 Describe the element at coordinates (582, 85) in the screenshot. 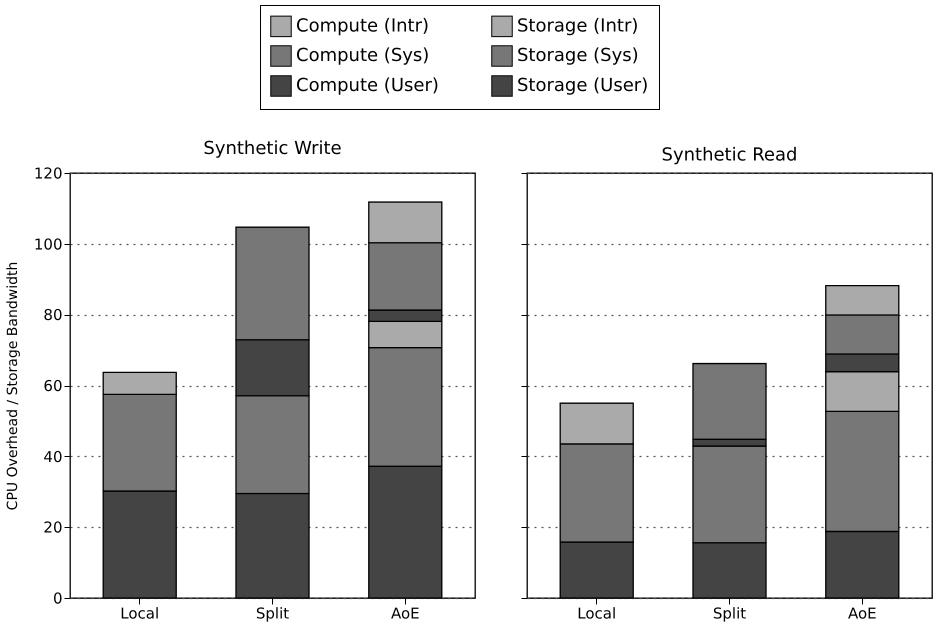

I see `legend-label: Storage (User)` at that location.